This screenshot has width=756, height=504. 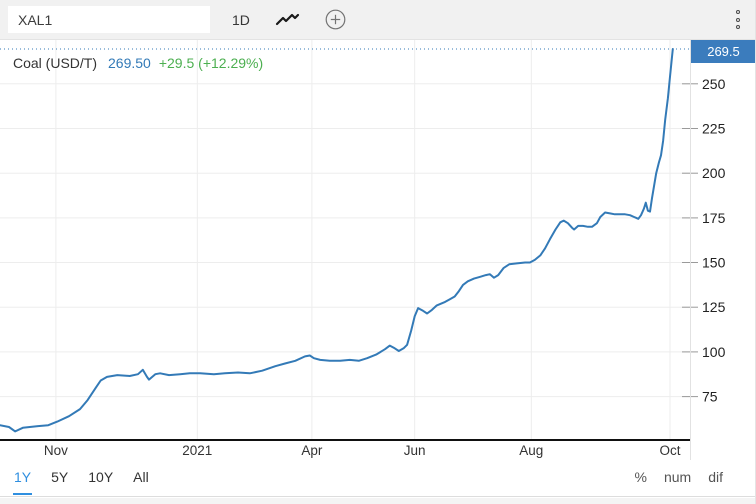 I want to click on mode-percent: %, so click(x=640, y=477).